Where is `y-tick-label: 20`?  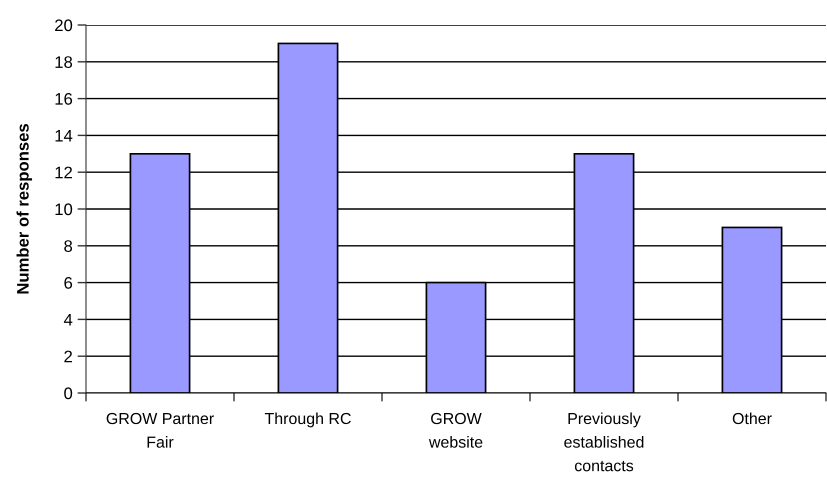 y-tick-label: 20 is located at coordinates (63, 25).